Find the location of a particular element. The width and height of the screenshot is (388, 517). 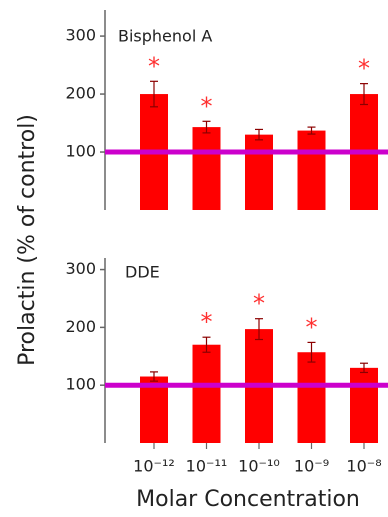

x-axis-label: Molar Concentration is located at coordinates (248, 499).